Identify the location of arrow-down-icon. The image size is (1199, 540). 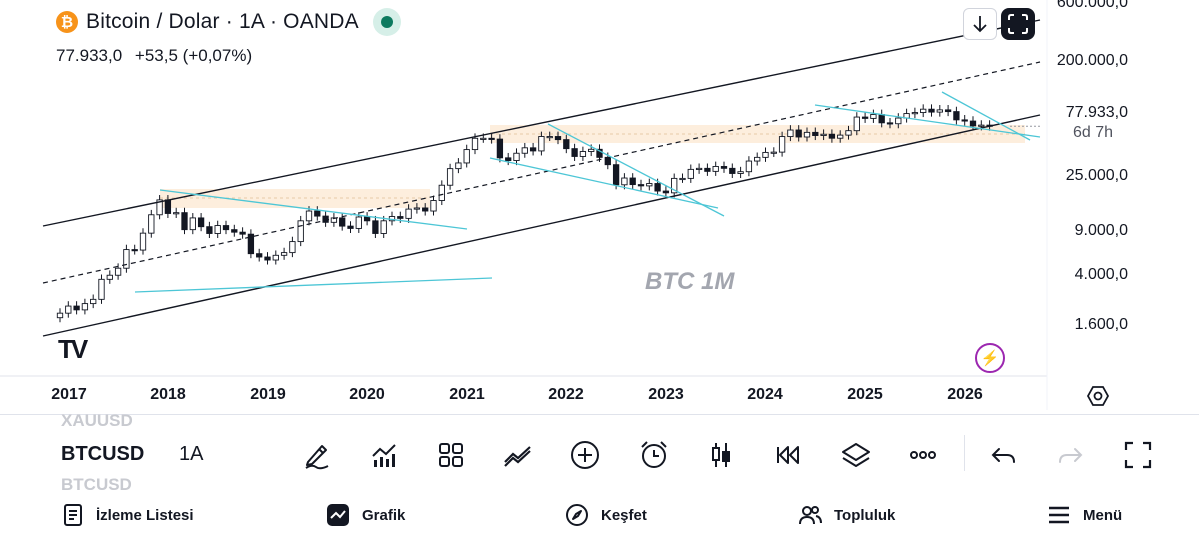
(980, 24).